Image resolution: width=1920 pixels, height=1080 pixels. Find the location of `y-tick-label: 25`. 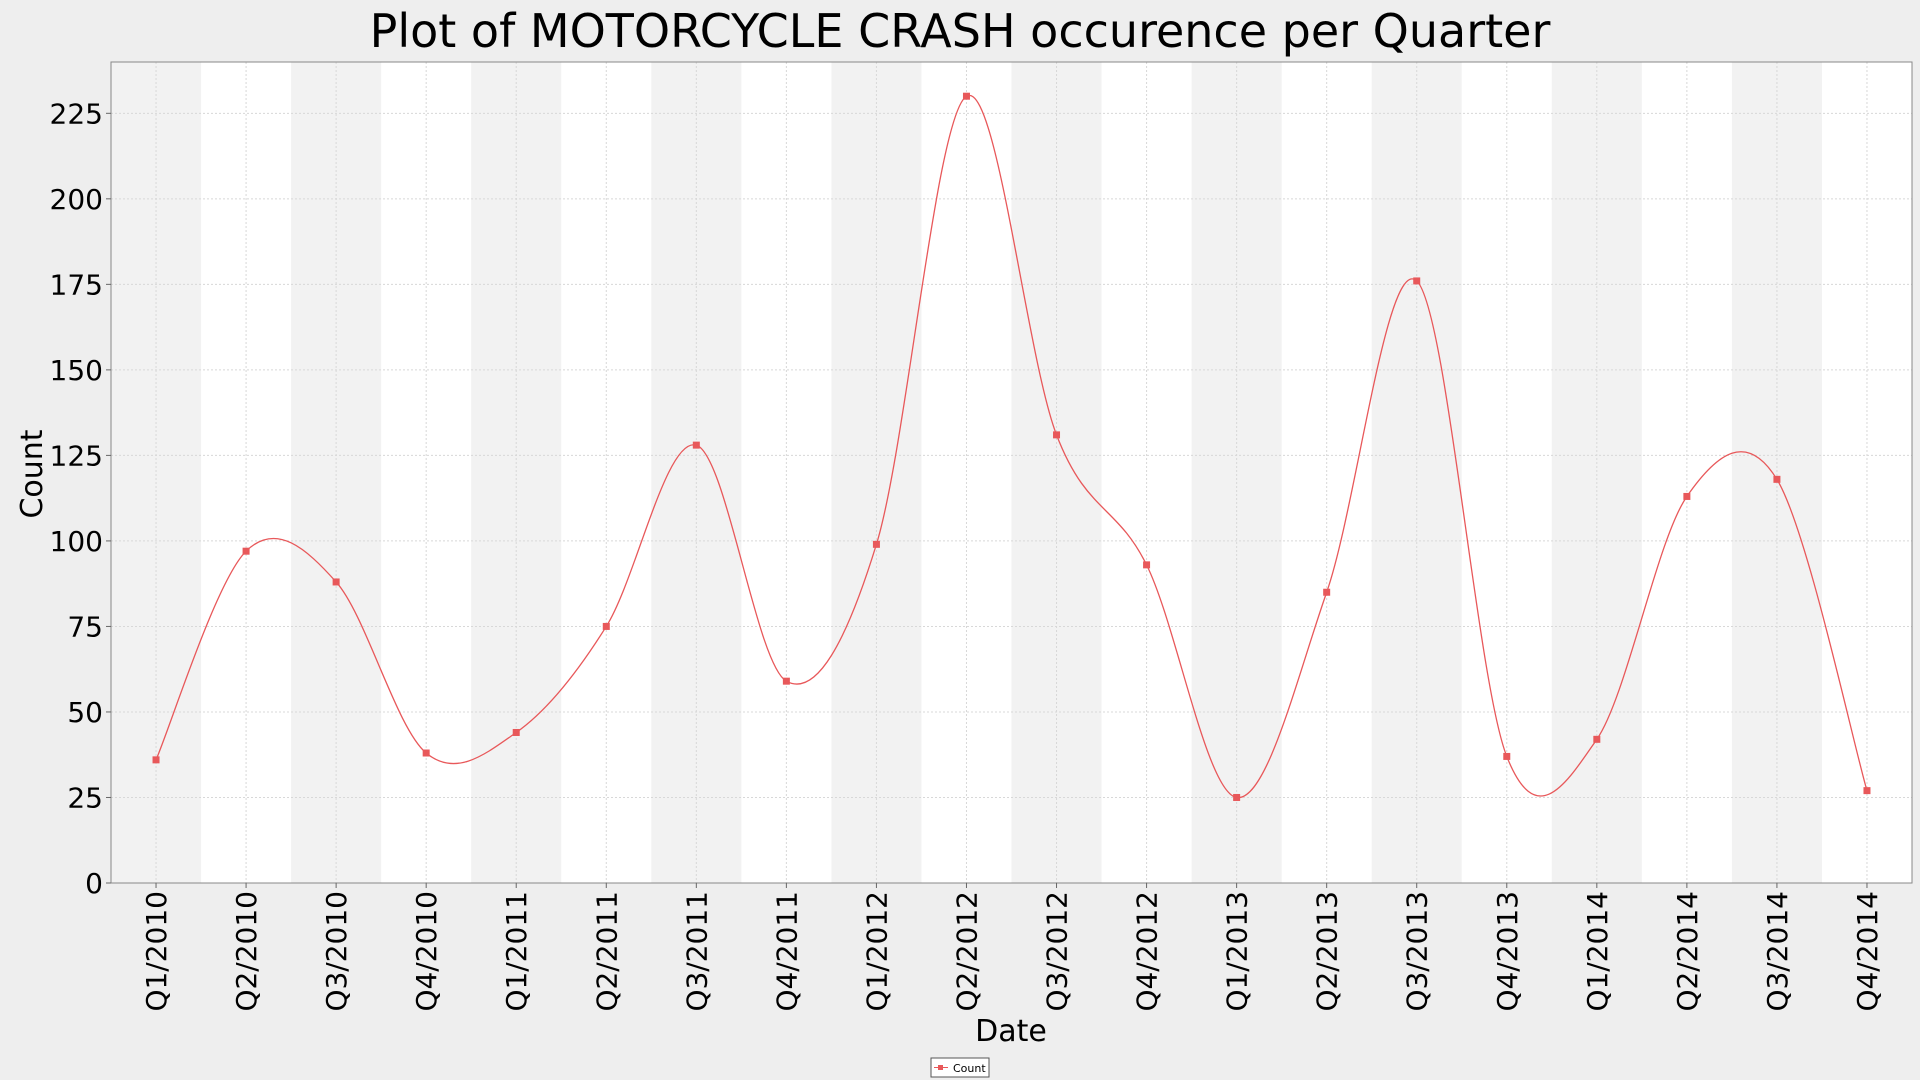

y-tick-label: 25 is located at coordinates (85, 797).